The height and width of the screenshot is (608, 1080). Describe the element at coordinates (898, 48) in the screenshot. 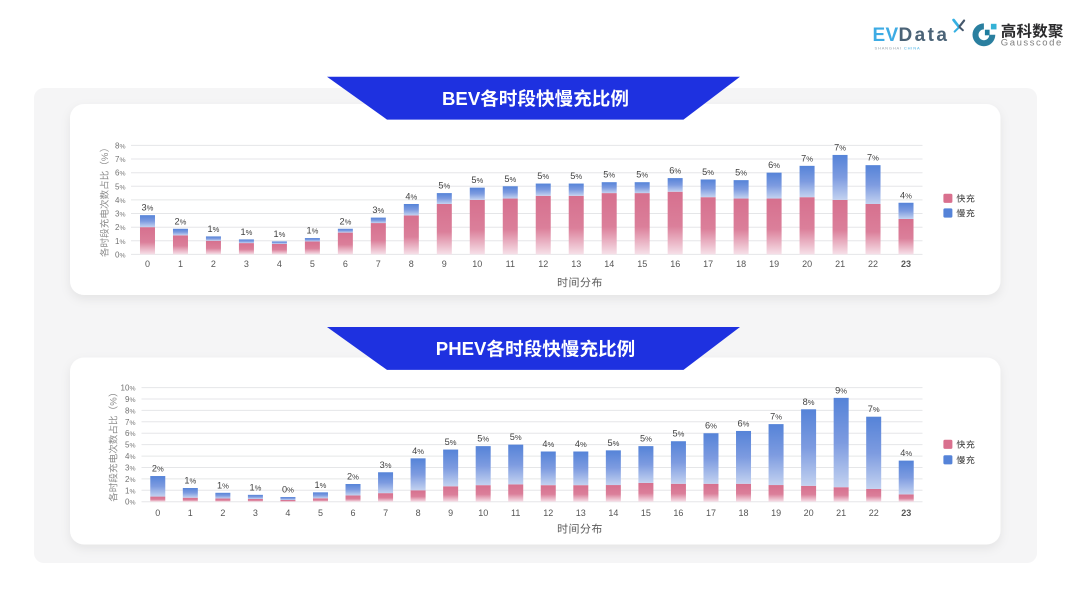

I see `svg-text: SHANGHAI CHINA` at that location.